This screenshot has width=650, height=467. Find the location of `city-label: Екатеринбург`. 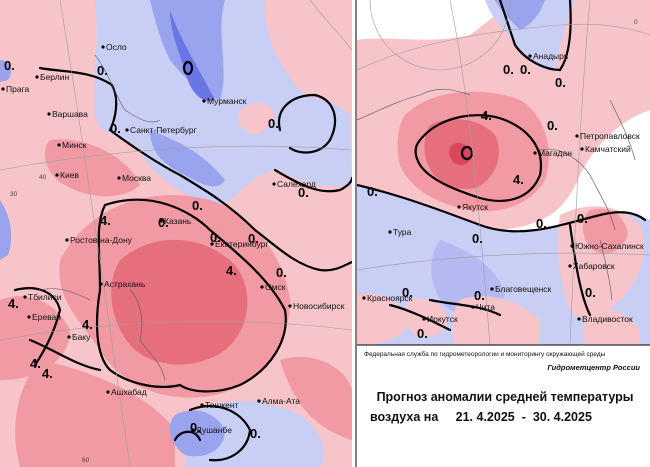

city-label: Екатеринбург is located at coordinates (241, 244).